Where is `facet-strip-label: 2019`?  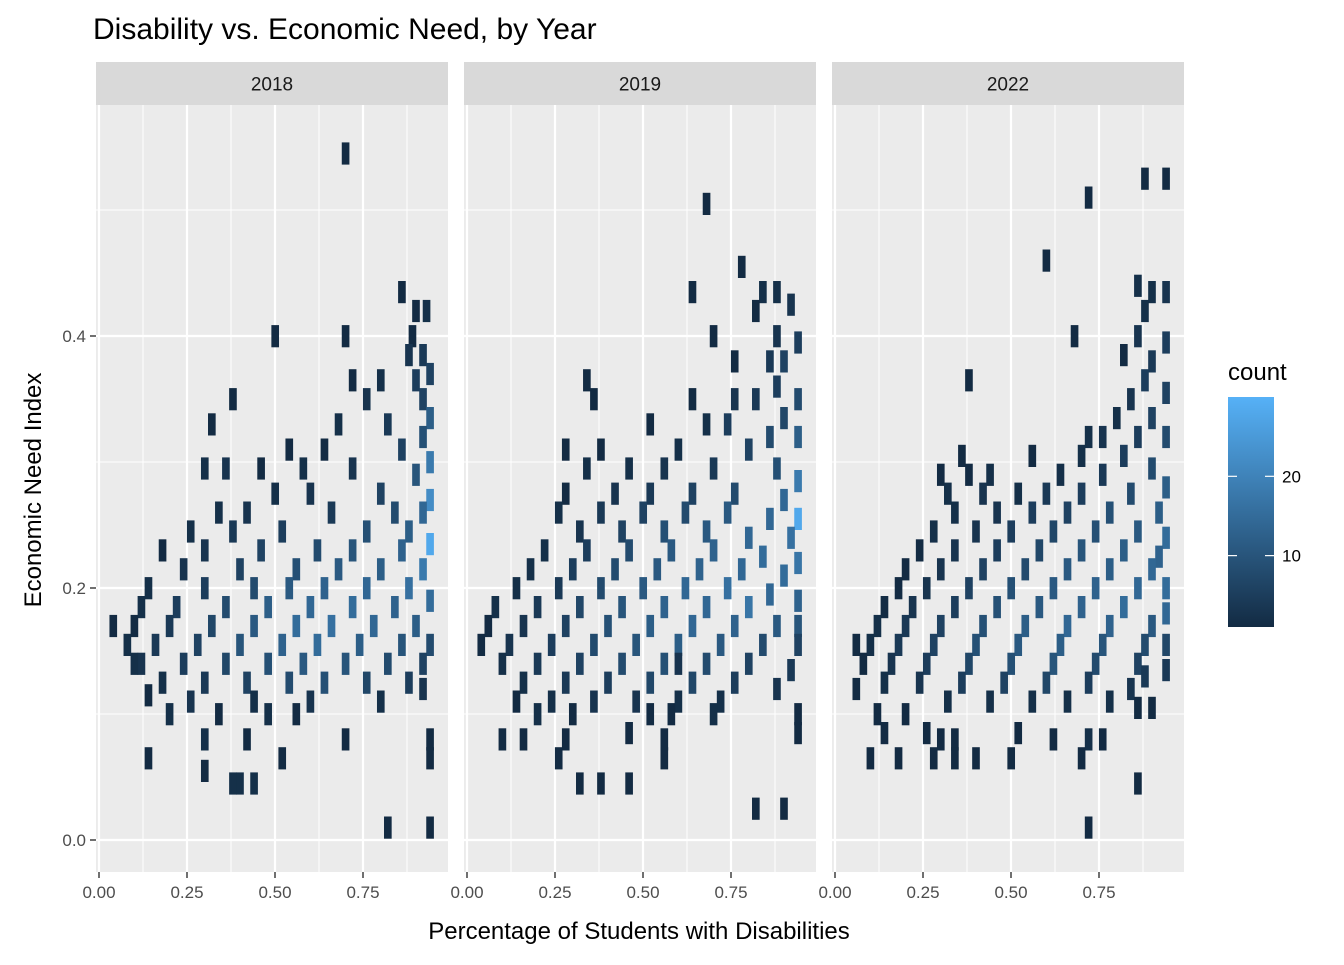
facet-strip-label: 2019 is located at coordinates (640, 85).